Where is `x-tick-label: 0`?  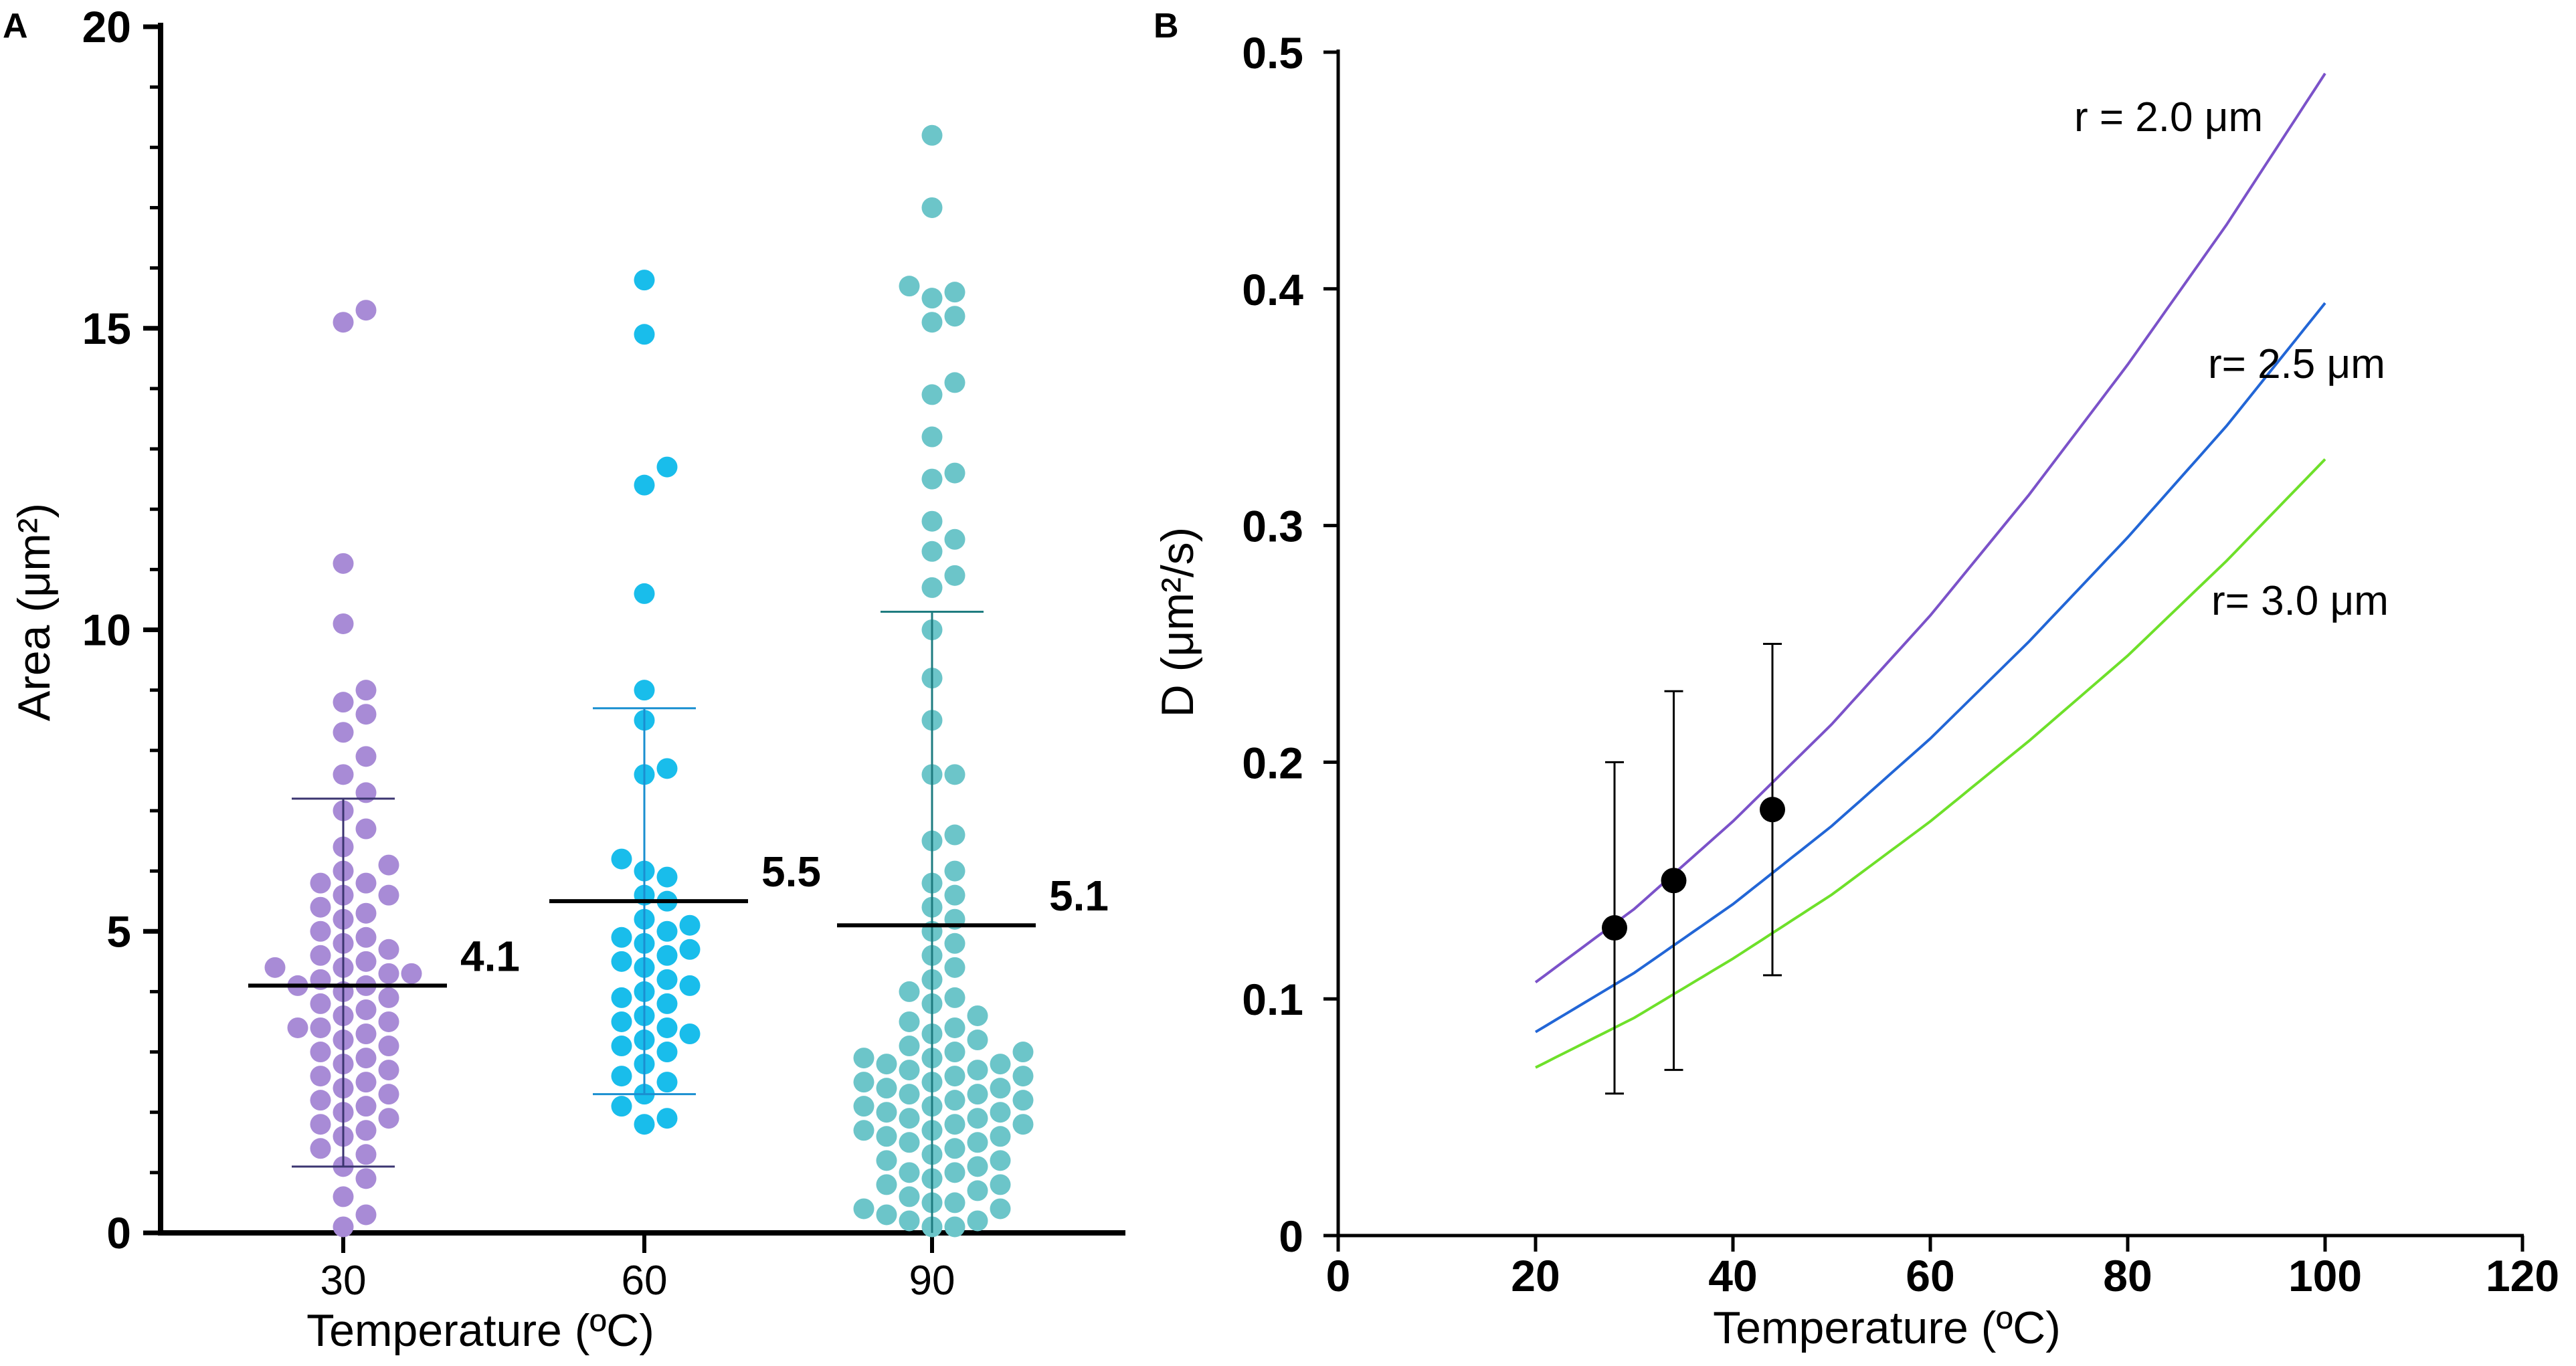 x-tick-label: 0 is located at coordinates (1338, 1275).